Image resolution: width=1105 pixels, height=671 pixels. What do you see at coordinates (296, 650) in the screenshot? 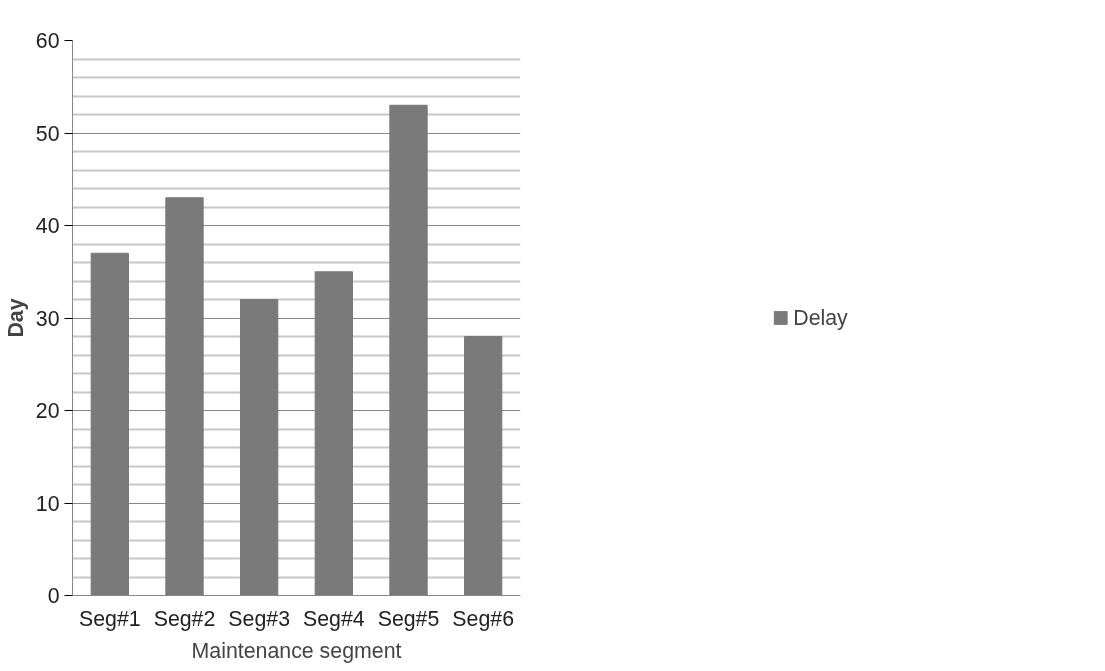
I see `x-axis-title: Maintenance segment` at bounding box center [296, 650].